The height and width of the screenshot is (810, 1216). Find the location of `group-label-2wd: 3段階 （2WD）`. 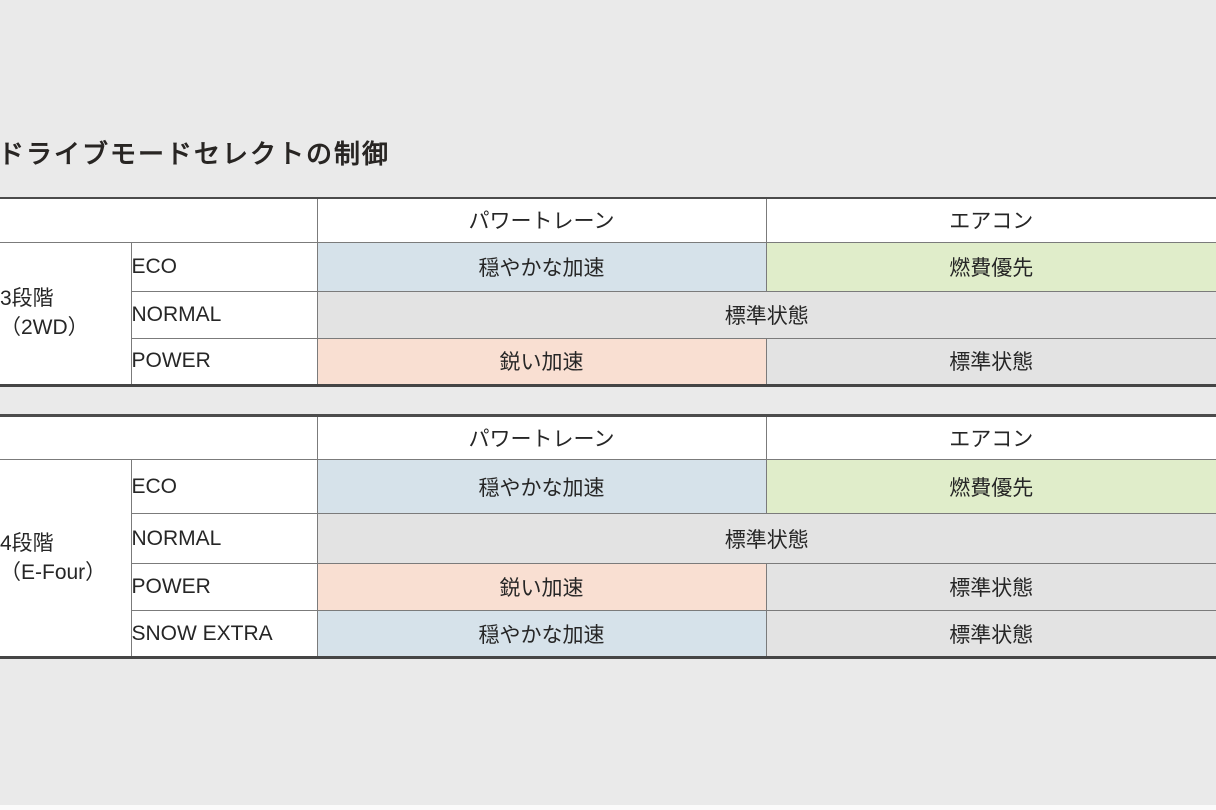

group-label-2wd: 3段階 （2WD） is located at coordinates (66, 313).